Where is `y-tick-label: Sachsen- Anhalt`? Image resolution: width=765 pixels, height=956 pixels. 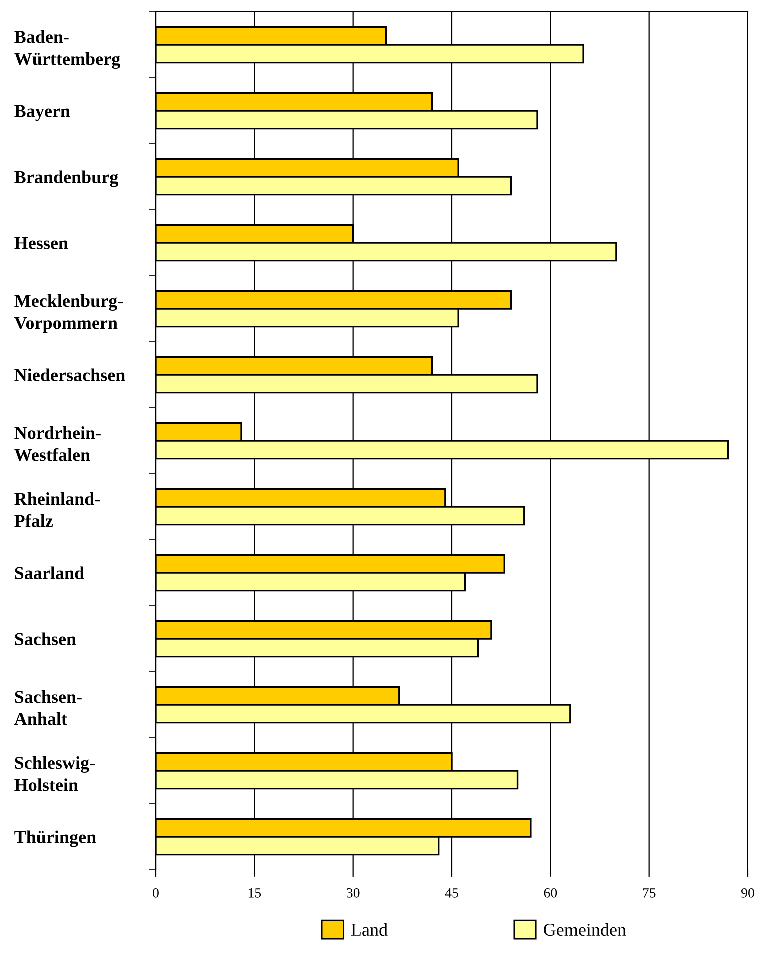
y-tick-label: Sachsen- Anhalt is located at coordinates (48, 708).